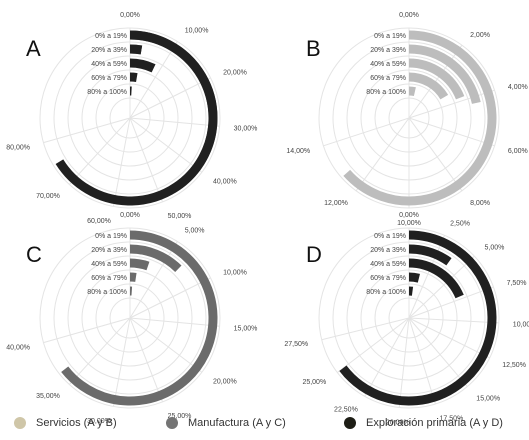 This screenshot has width=529, height=440. Describe the element at coordinates (452, 418) in the screenshot. I see `tick-label: 17,50%` at that location.